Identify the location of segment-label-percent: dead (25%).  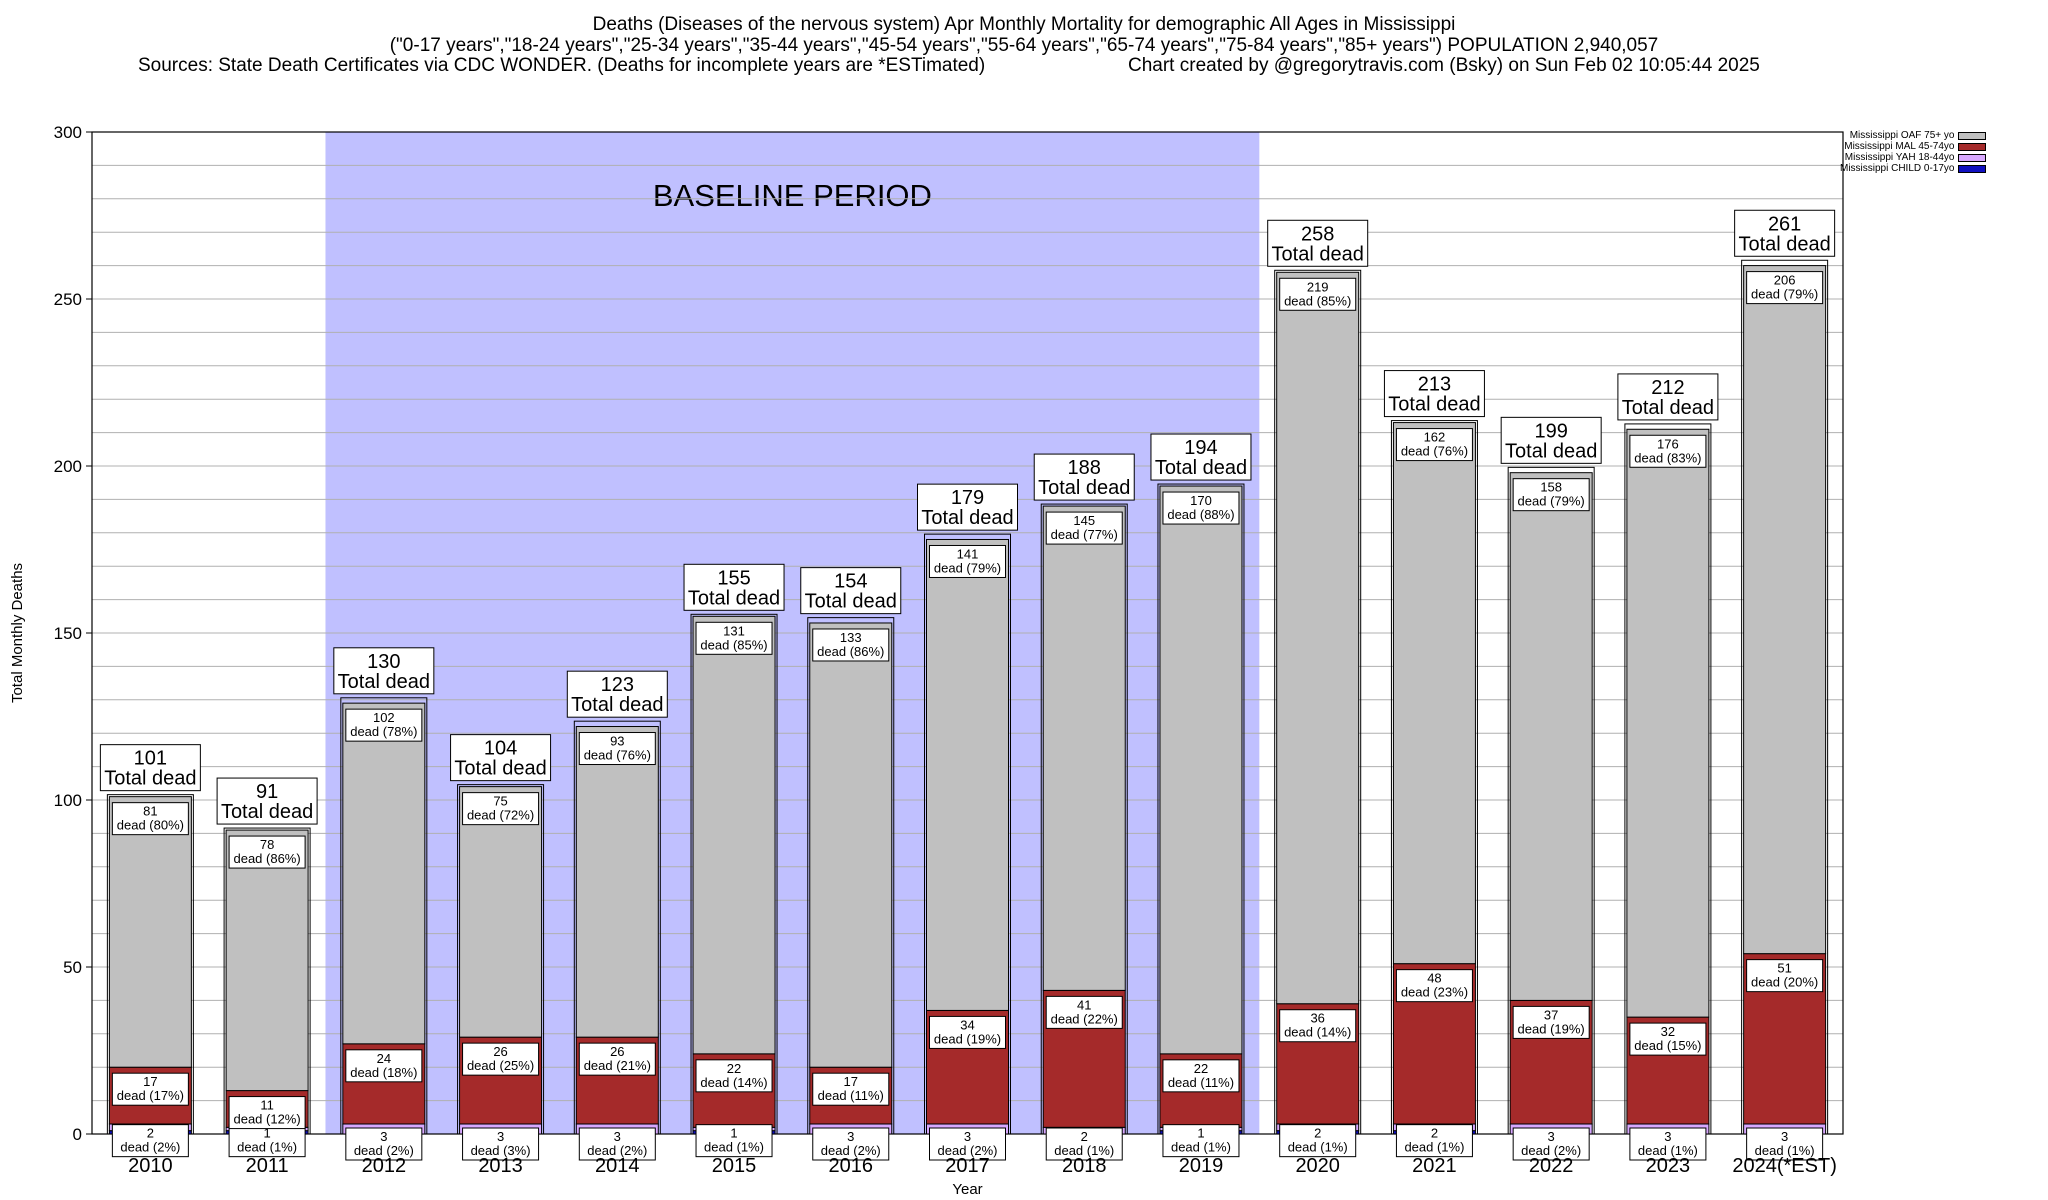
(500, 1065).